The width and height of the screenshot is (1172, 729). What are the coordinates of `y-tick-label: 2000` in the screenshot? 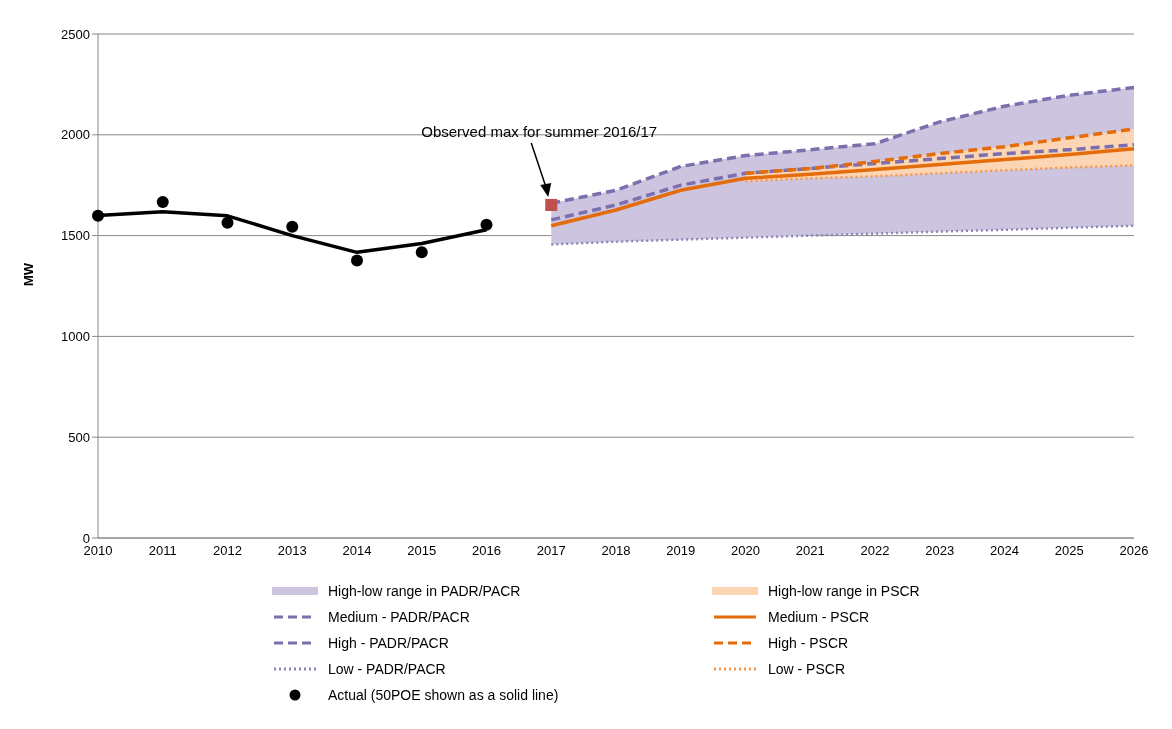 It's located at (75, 135).